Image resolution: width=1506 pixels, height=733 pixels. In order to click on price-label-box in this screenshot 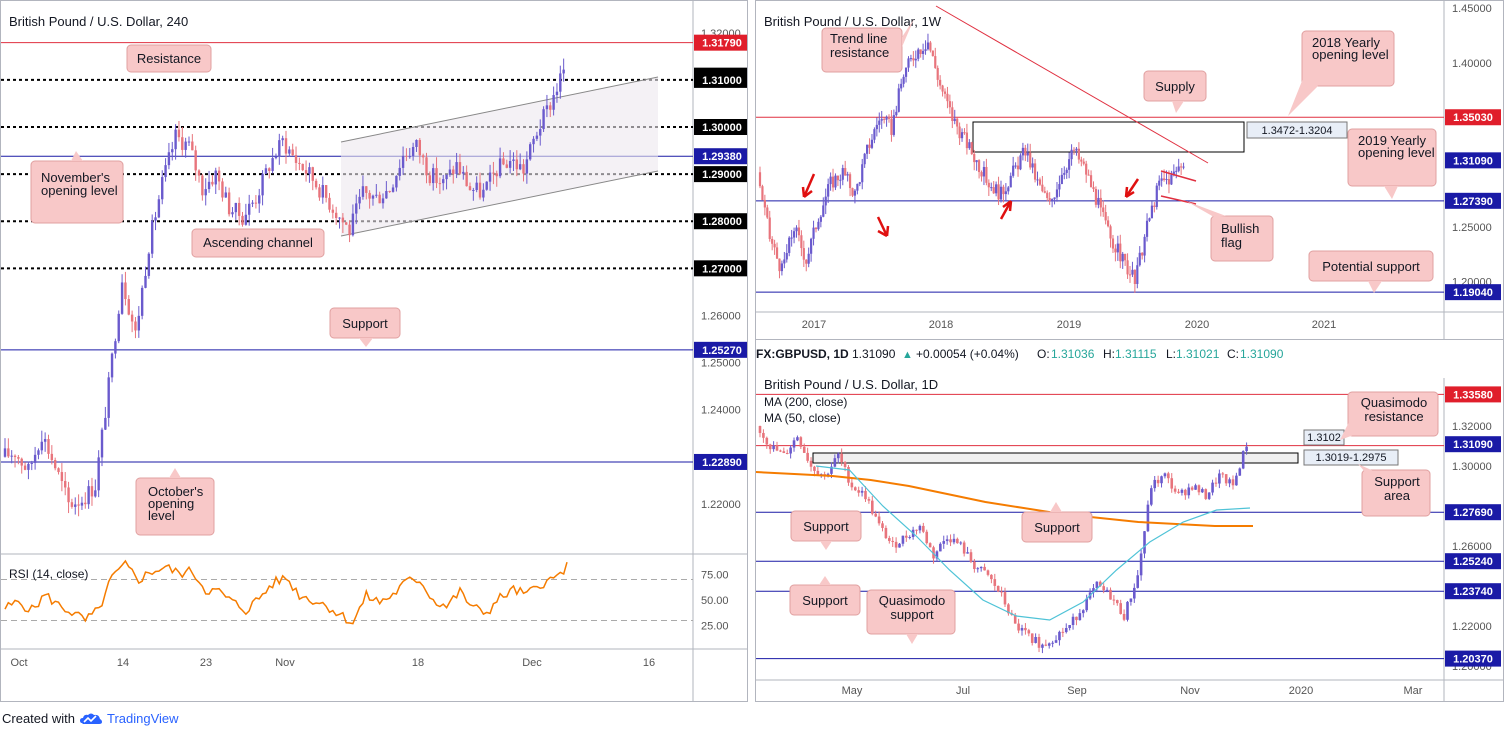, I will do `click(1473, 561)`.